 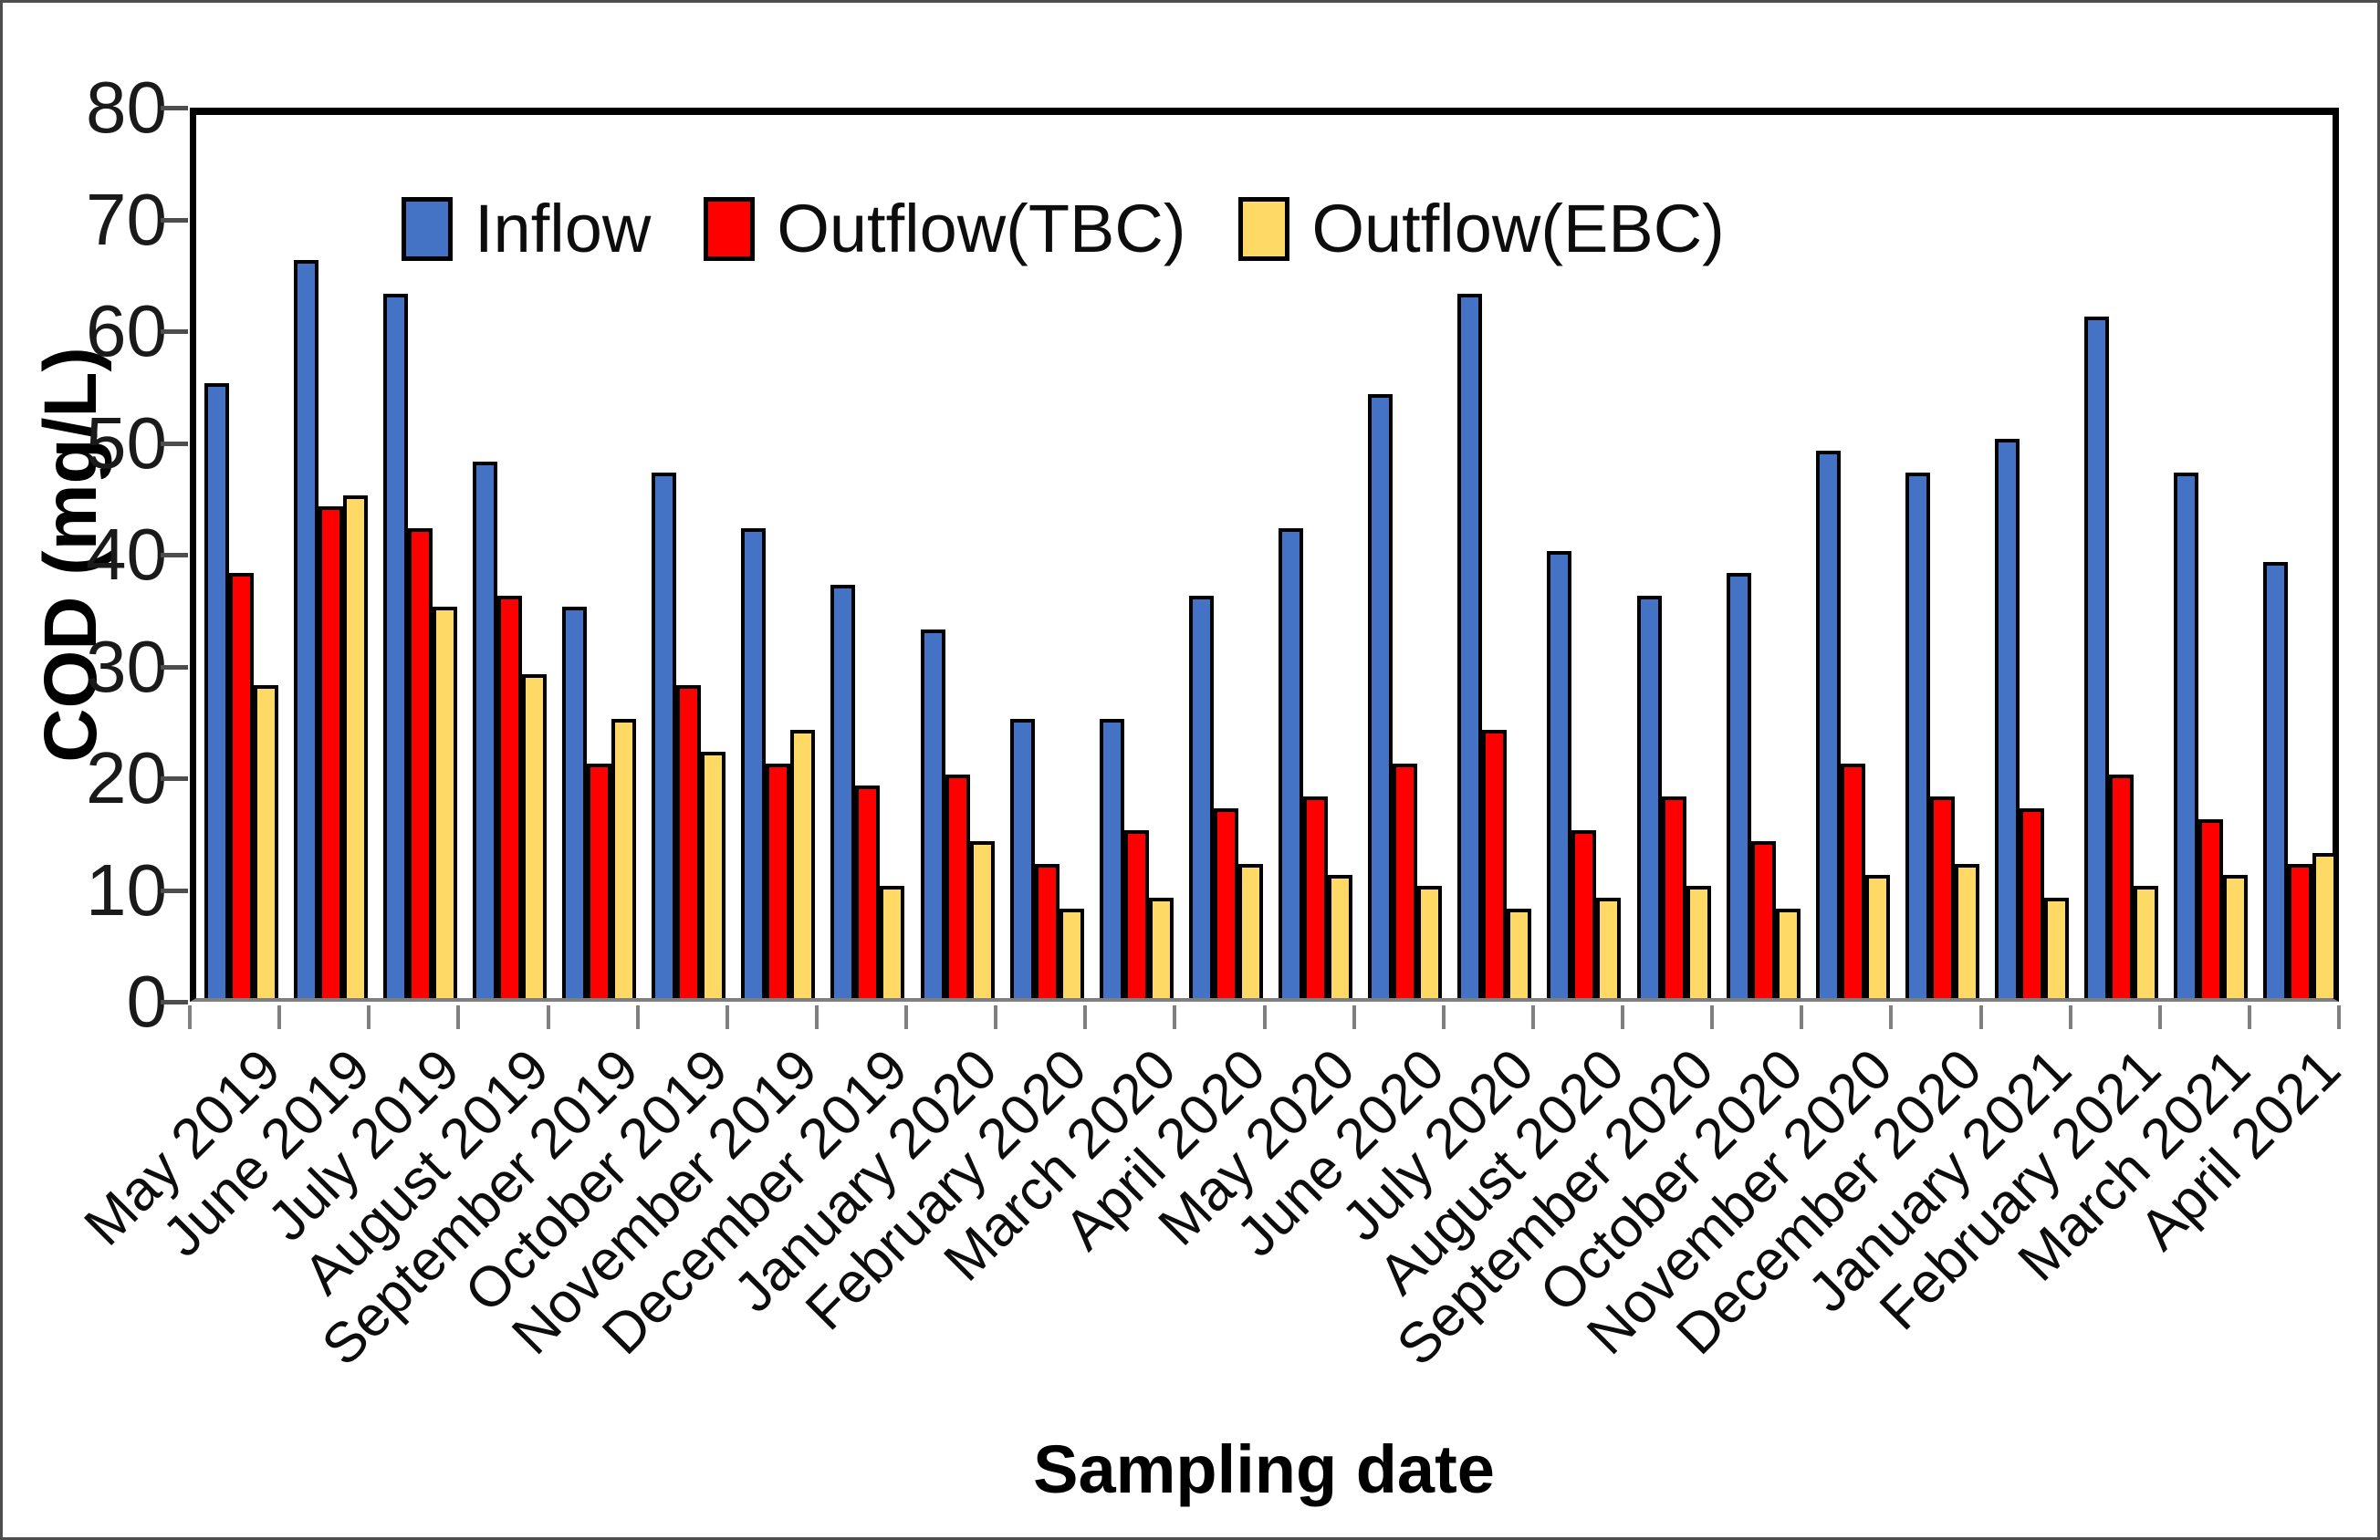 I want to click on bar-inflow-march-2020, so click(x=1112, y=858).